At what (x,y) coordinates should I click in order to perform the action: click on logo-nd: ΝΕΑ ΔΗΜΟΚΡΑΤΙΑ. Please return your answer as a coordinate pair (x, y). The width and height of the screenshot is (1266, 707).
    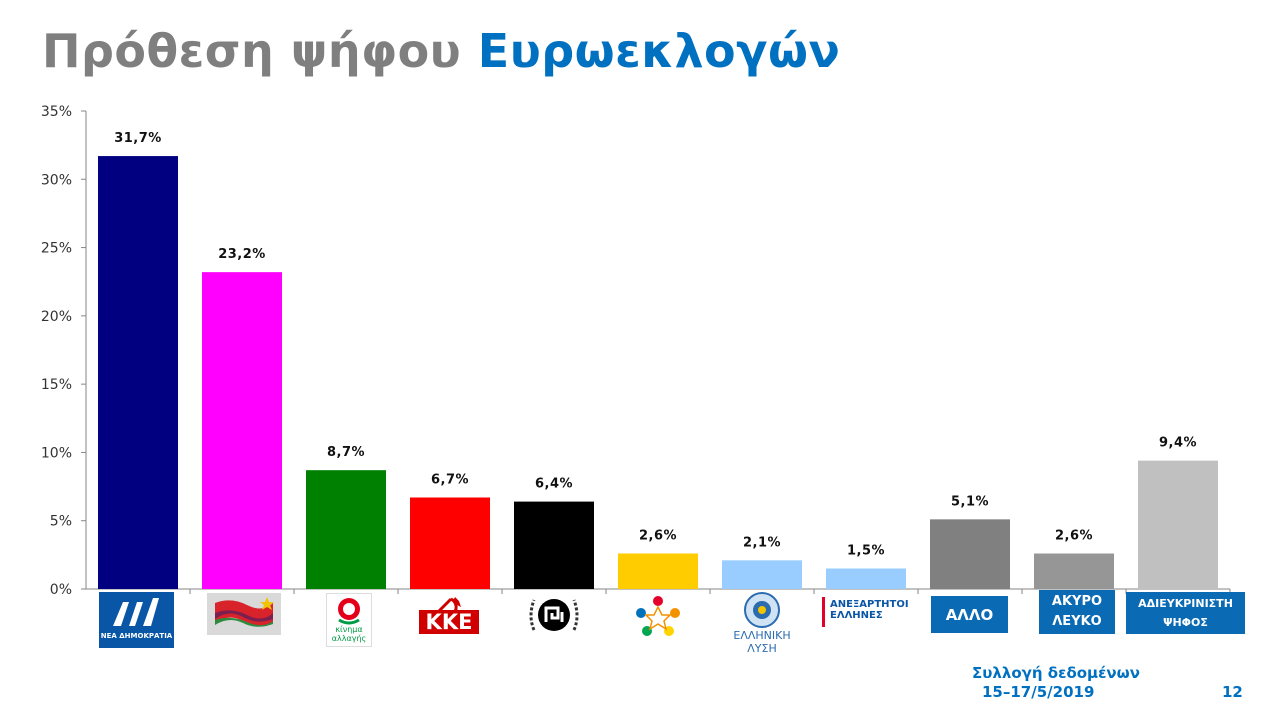
    Looking at the image, I should click on (136, 620).